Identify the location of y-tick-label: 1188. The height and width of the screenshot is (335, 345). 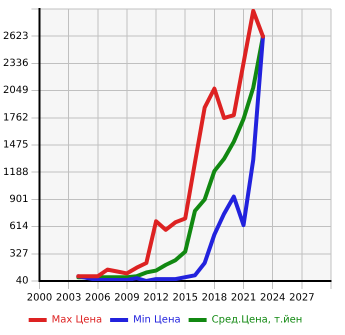
(15, 172).